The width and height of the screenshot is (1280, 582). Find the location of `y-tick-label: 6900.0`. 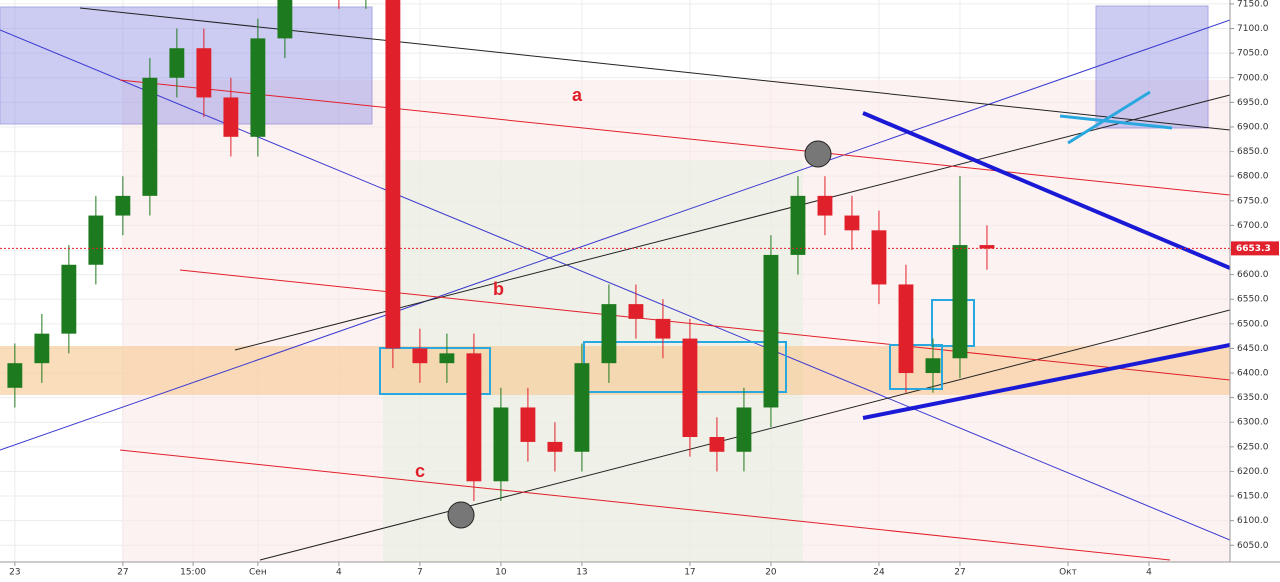

y-tick-label: 6900.0 is located at coordinates (1253, 127).